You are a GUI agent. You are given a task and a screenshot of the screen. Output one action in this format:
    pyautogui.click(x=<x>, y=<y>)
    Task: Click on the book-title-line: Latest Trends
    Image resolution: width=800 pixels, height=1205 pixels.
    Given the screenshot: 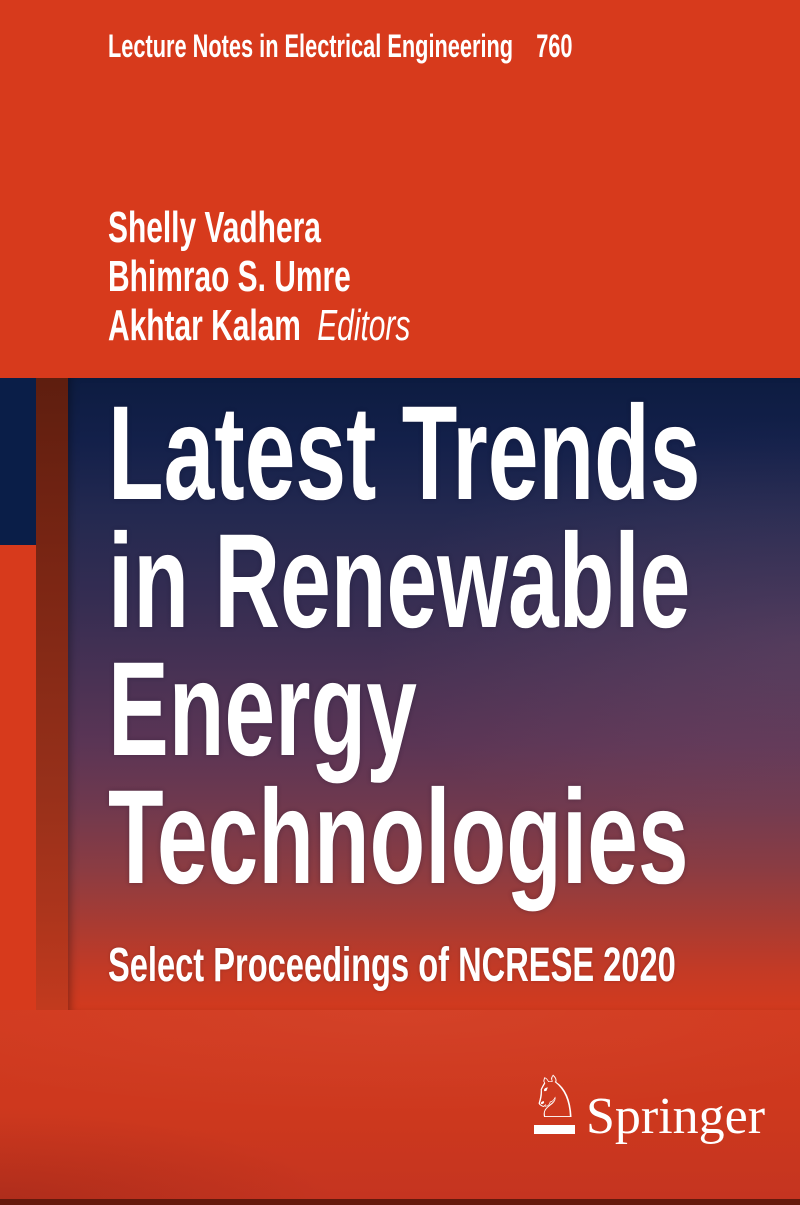 What is the action you would take?
    pyautogui.click(x=404, y=453)
    